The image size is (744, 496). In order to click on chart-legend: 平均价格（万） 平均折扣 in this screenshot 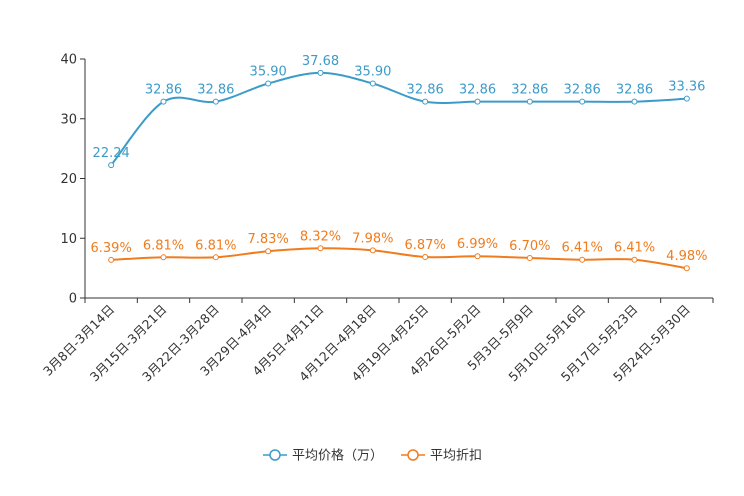, I will do `click(372, 456)`.